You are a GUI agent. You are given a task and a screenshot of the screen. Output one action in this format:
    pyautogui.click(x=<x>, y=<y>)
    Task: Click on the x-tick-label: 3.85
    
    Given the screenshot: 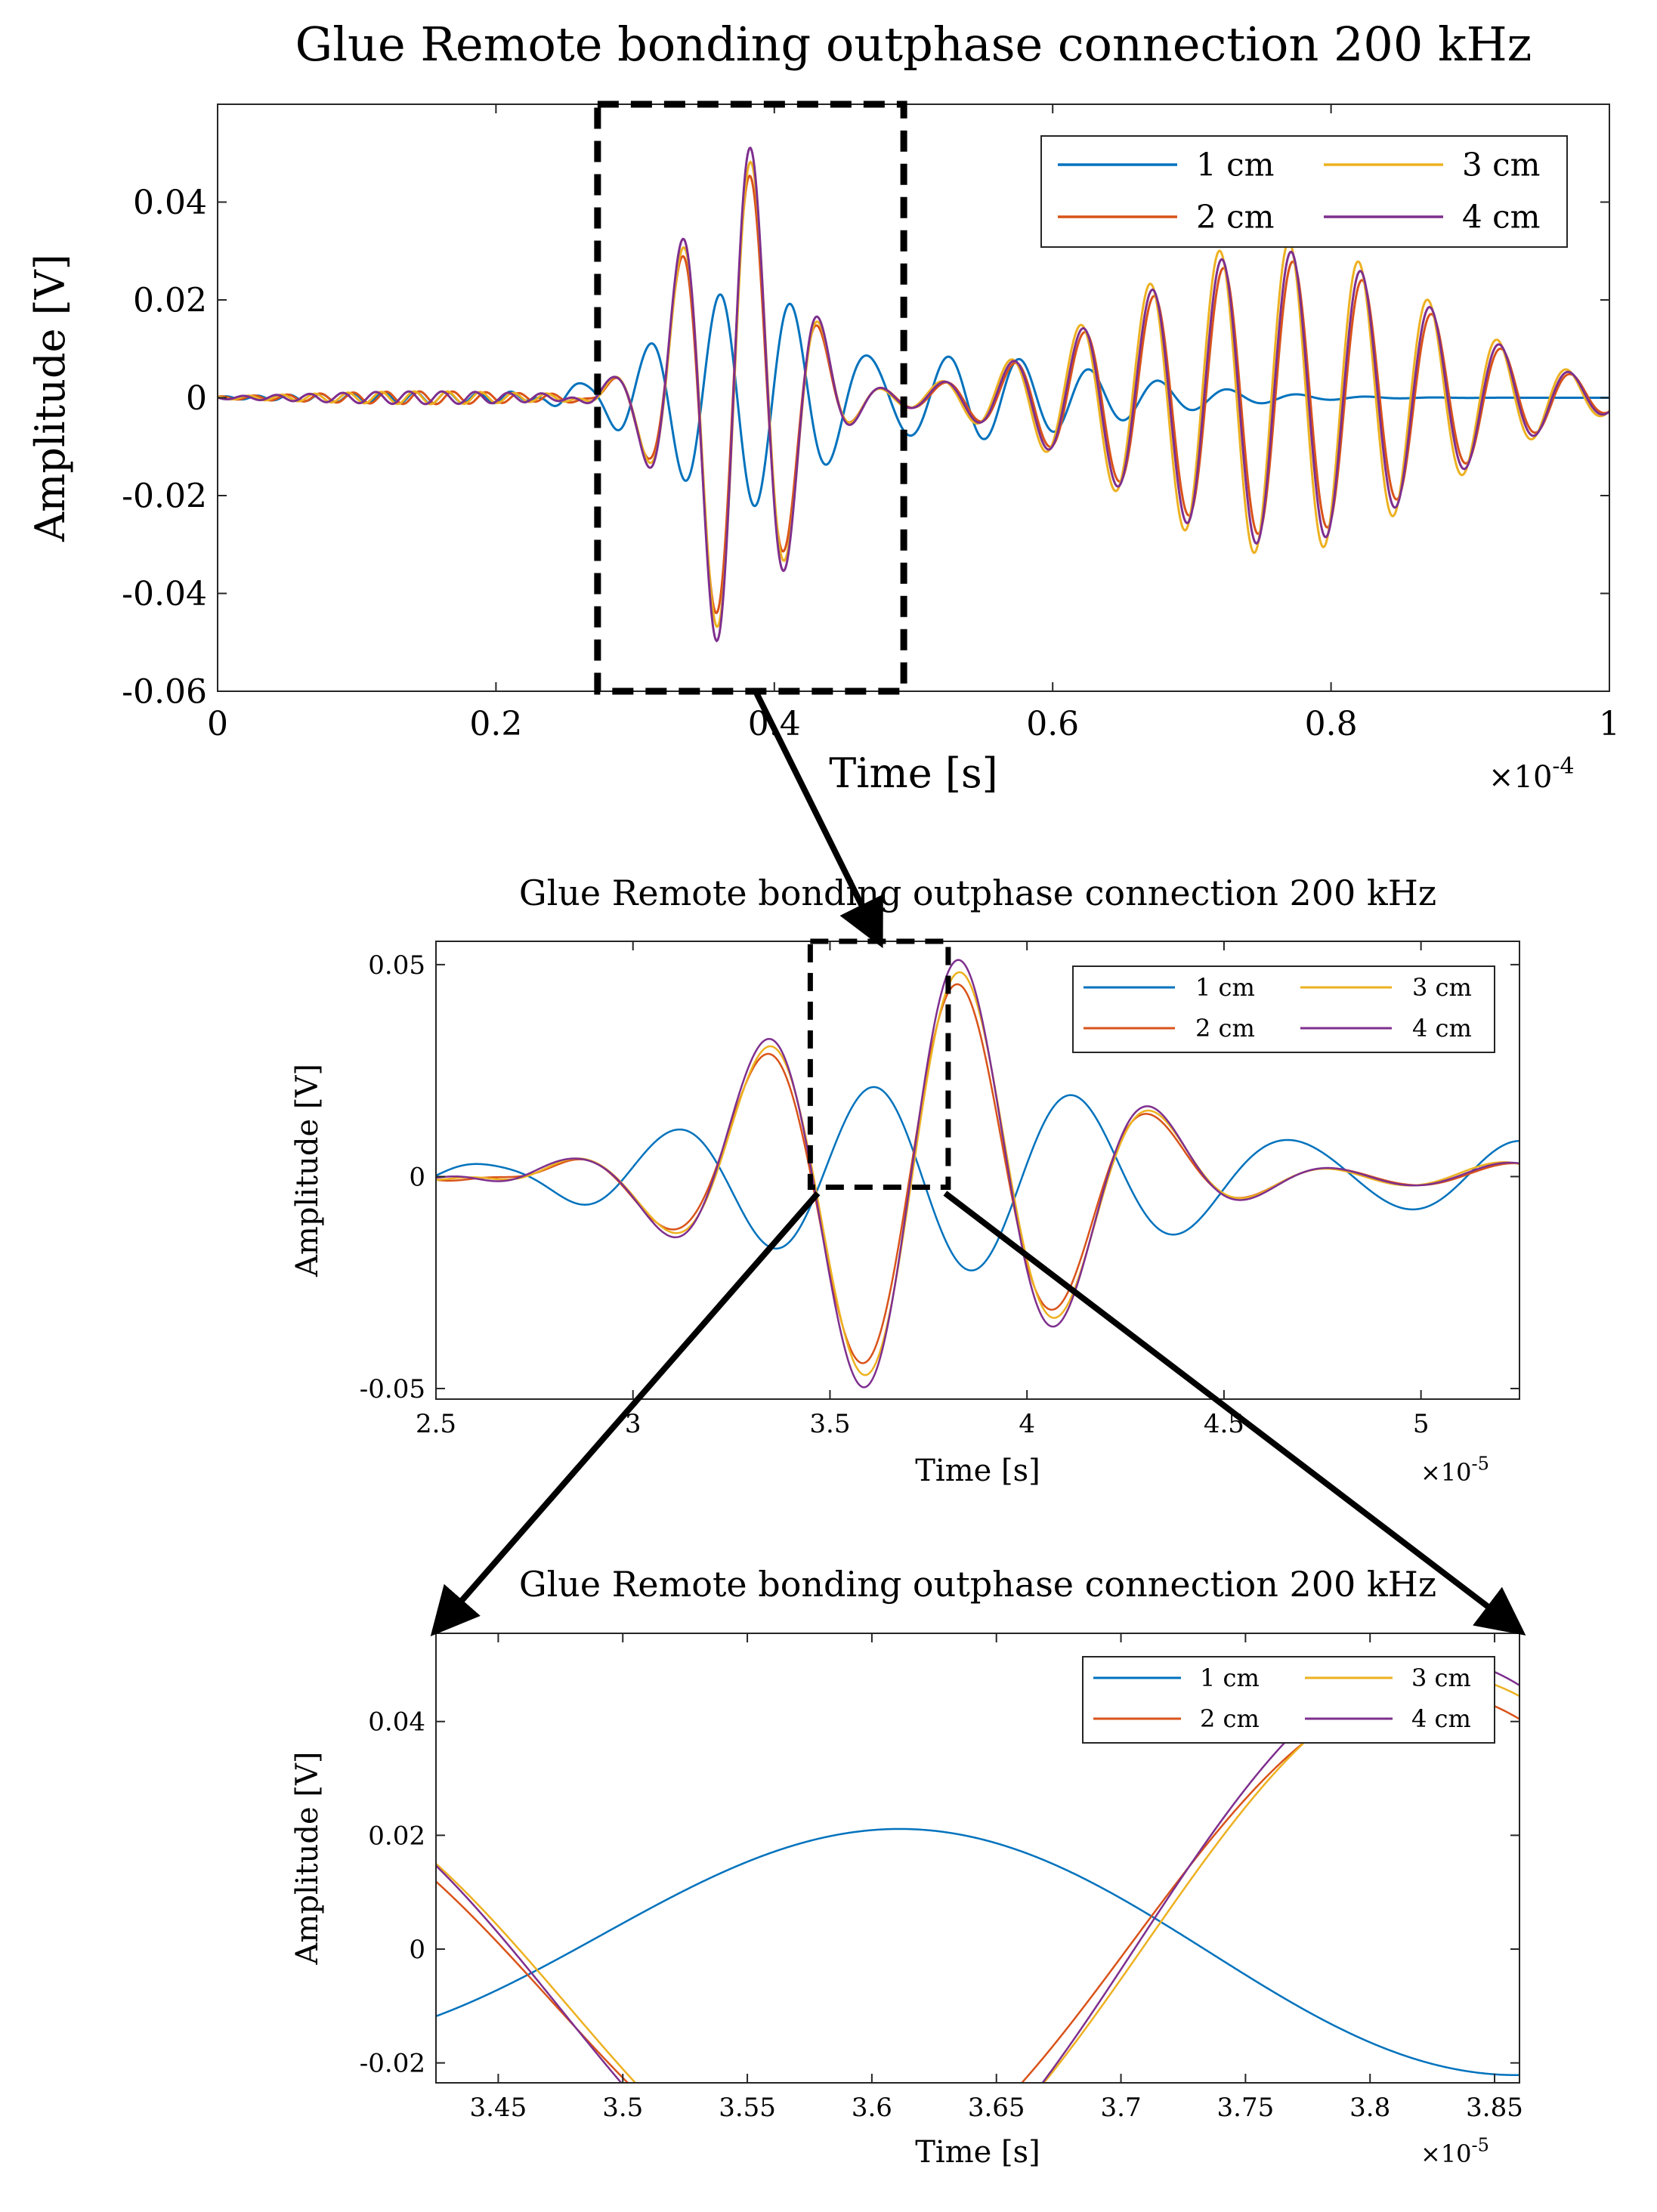 What is the action you would take?
    pyautogui.click(x=1494, y=2108)
    